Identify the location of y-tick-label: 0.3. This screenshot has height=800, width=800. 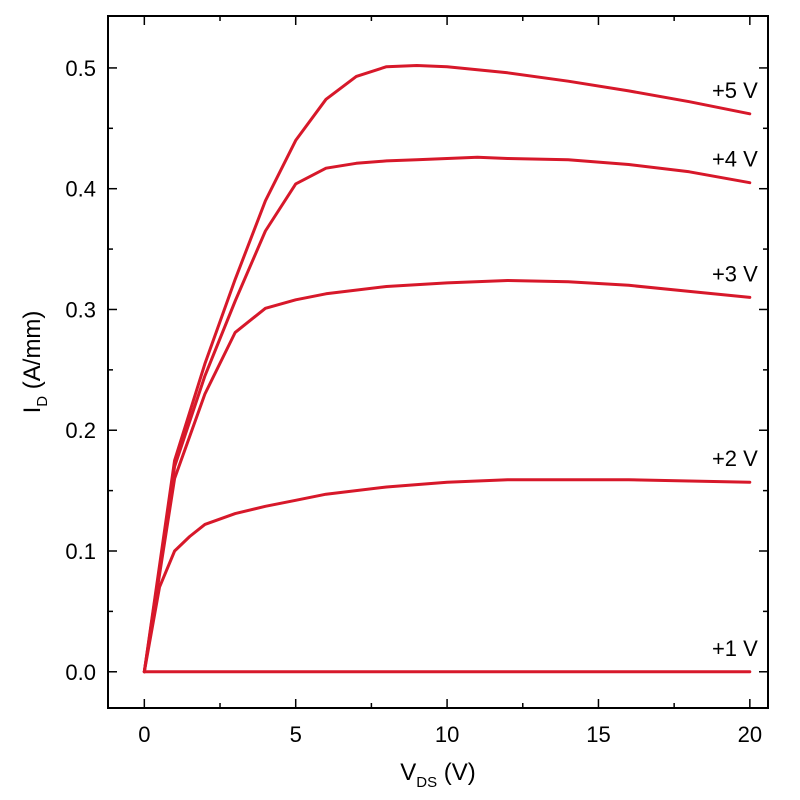
(80, 309).